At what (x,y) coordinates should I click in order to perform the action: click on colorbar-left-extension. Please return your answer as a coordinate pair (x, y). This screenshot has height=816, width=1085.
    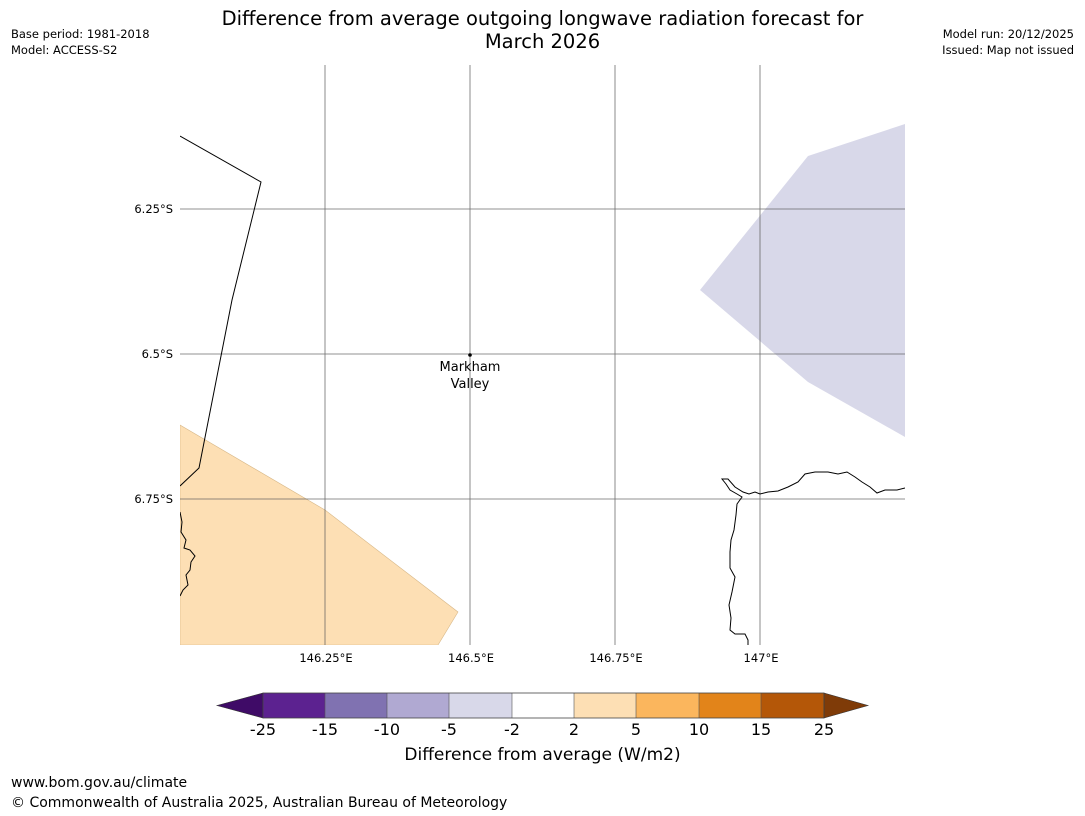
    Looking at the image, I should click on (239, 705).